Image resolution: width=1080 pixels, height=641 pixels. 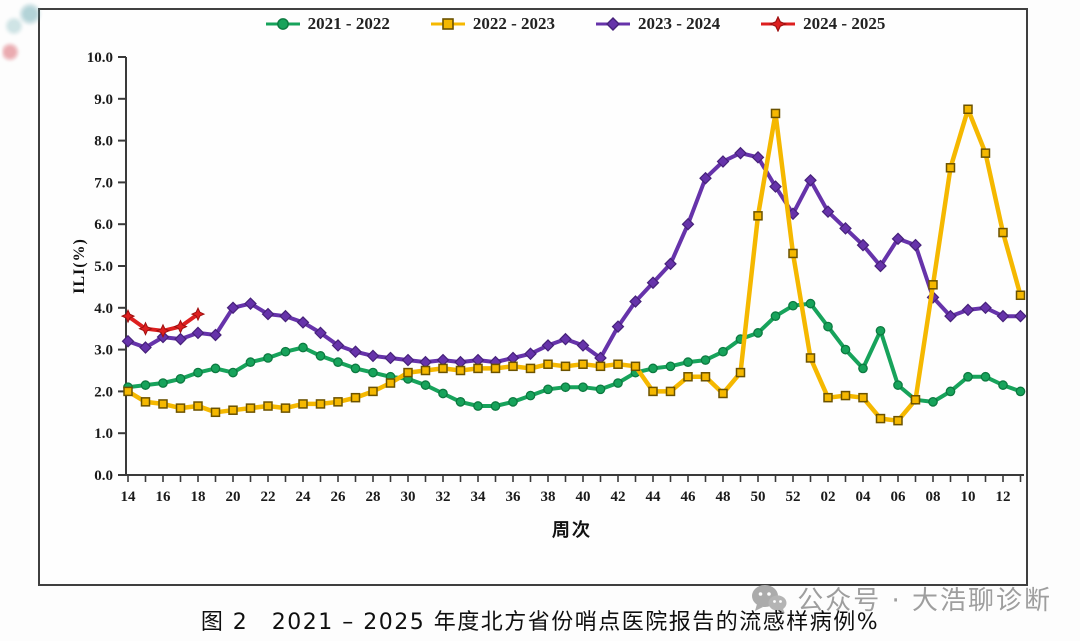 I want to click on legend-marker-diamond-icon, so click(x=613, y=24).